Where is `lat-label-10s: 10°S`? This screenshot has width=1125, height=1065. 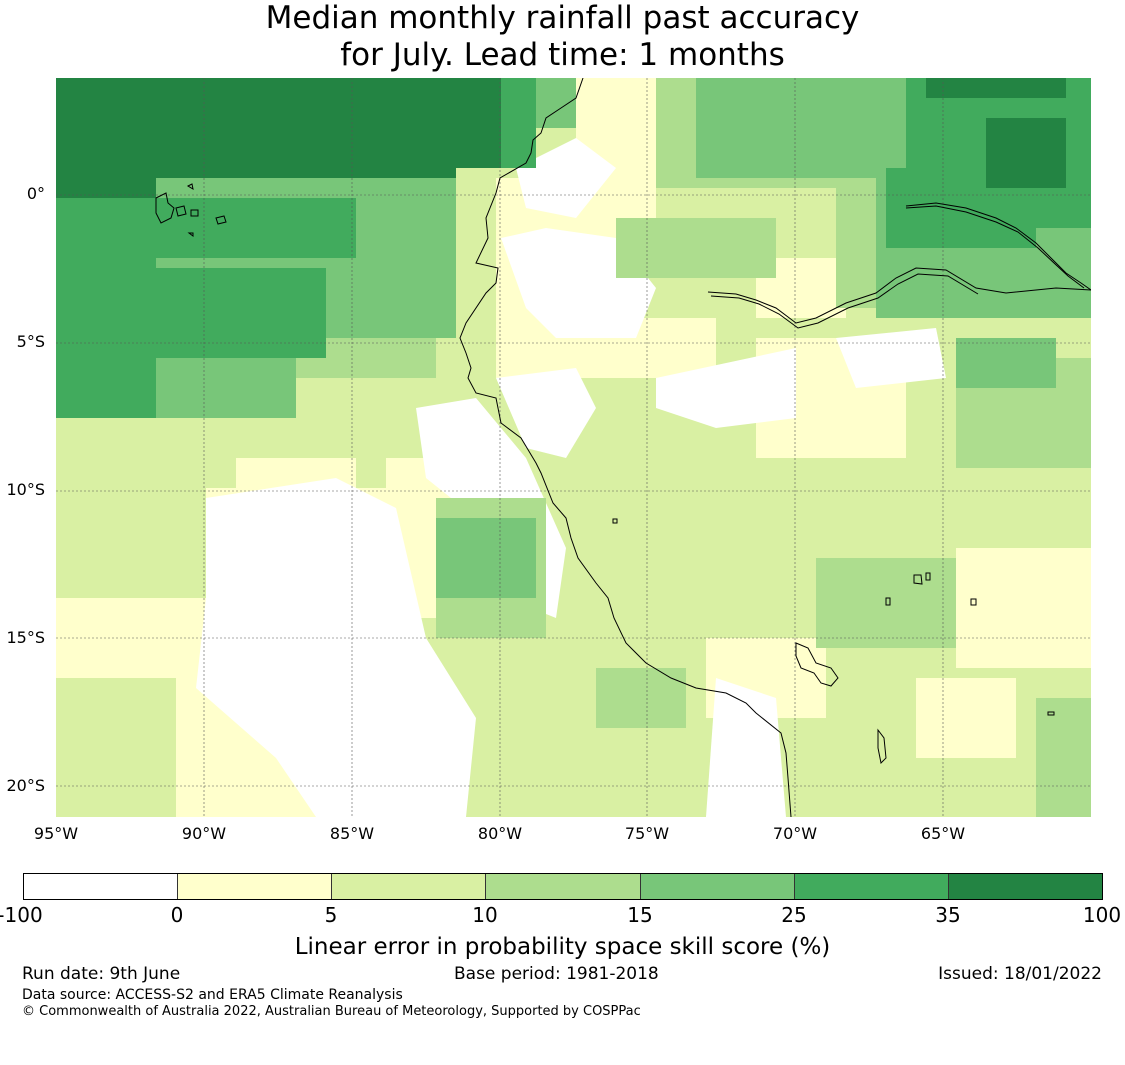
lat-label-10s: 10°S is located at coordinates (25, 489).